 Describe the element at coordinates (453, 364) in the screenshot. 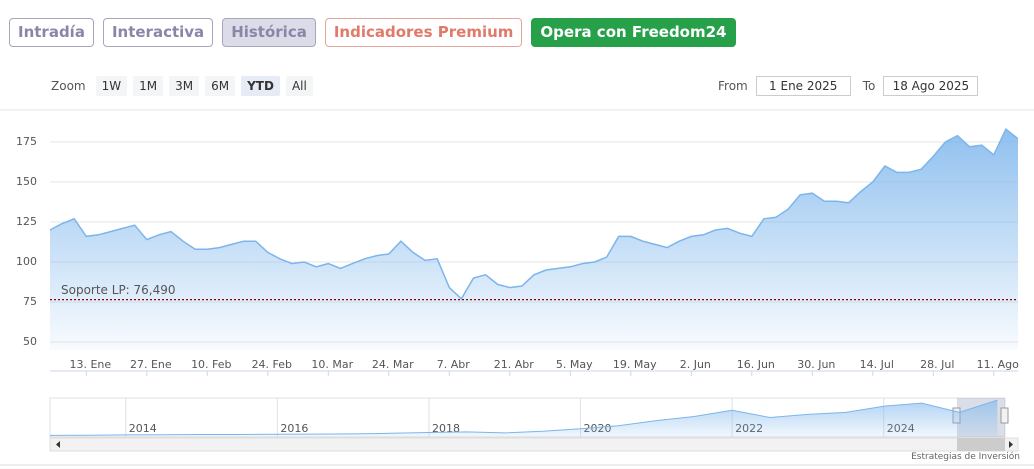

I see `x-tick-label: 7. Abr` at that location.